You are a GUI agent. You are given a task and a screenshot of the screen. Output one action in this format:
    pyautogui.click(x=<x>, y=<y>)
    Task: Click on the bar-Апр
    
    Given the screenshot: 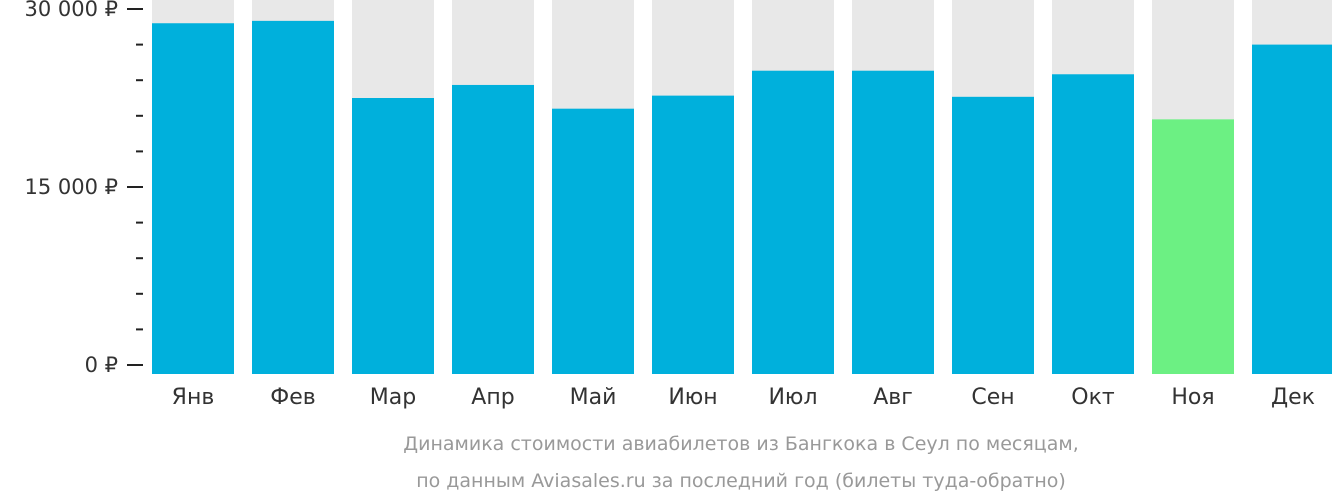 What is the action you would take?
    pyautogui.click(x=493, y=229)
    